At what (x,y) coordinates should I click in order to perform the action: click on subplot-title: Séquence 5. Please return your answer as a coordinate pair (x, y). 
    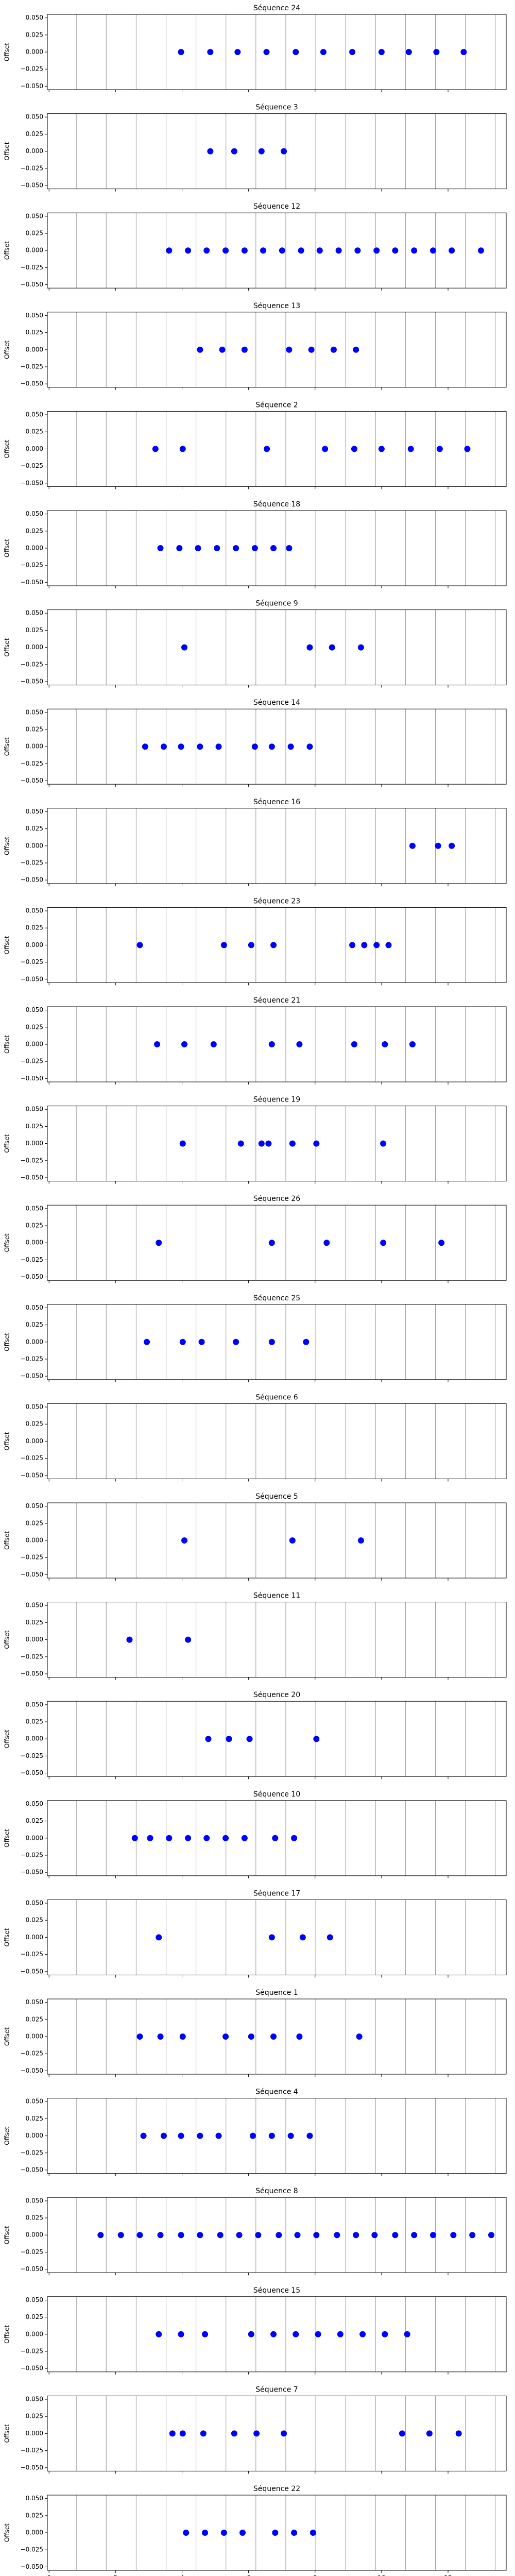
    Looking at the image, I should click on (276, 1497).